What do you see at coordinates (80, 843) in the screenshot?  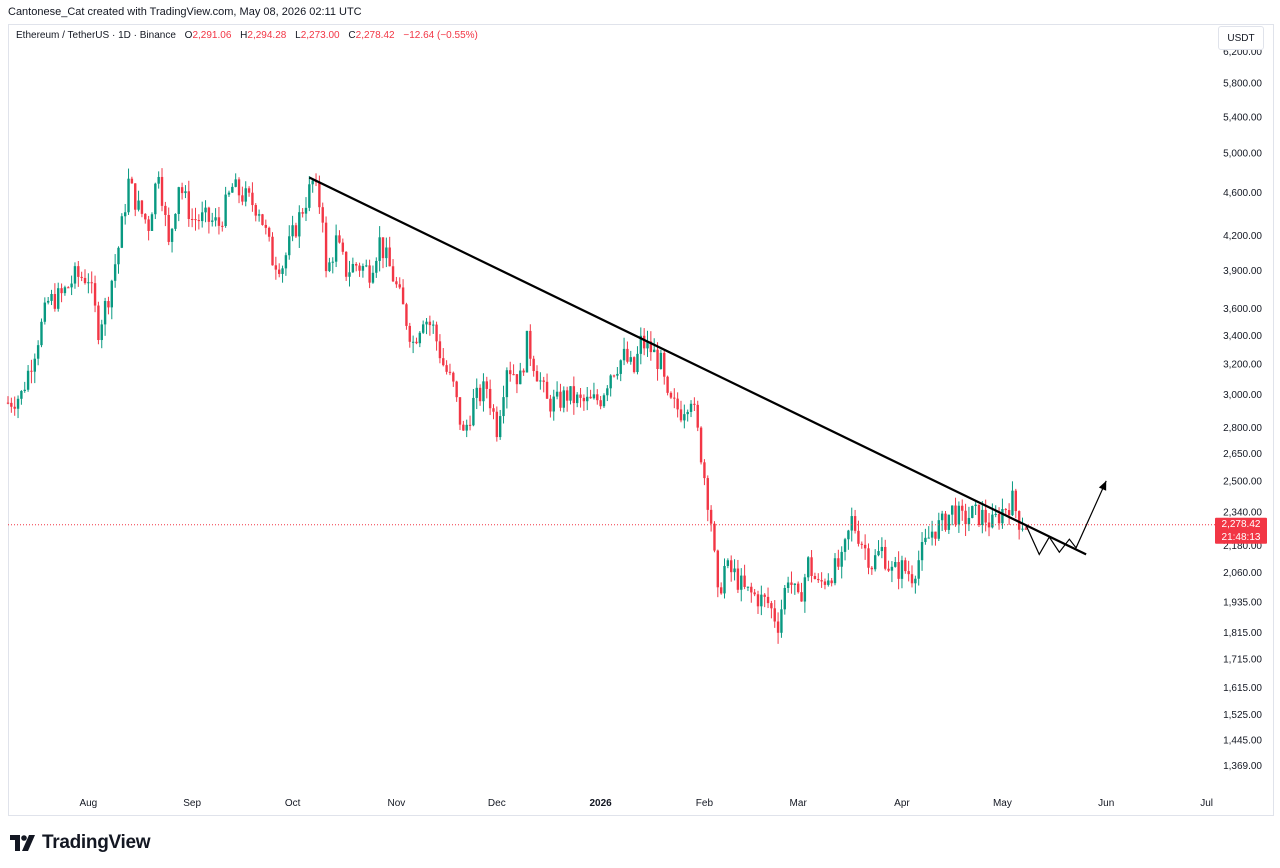 I see `footer-branding: TradingView` at bounding box center [80, 843].